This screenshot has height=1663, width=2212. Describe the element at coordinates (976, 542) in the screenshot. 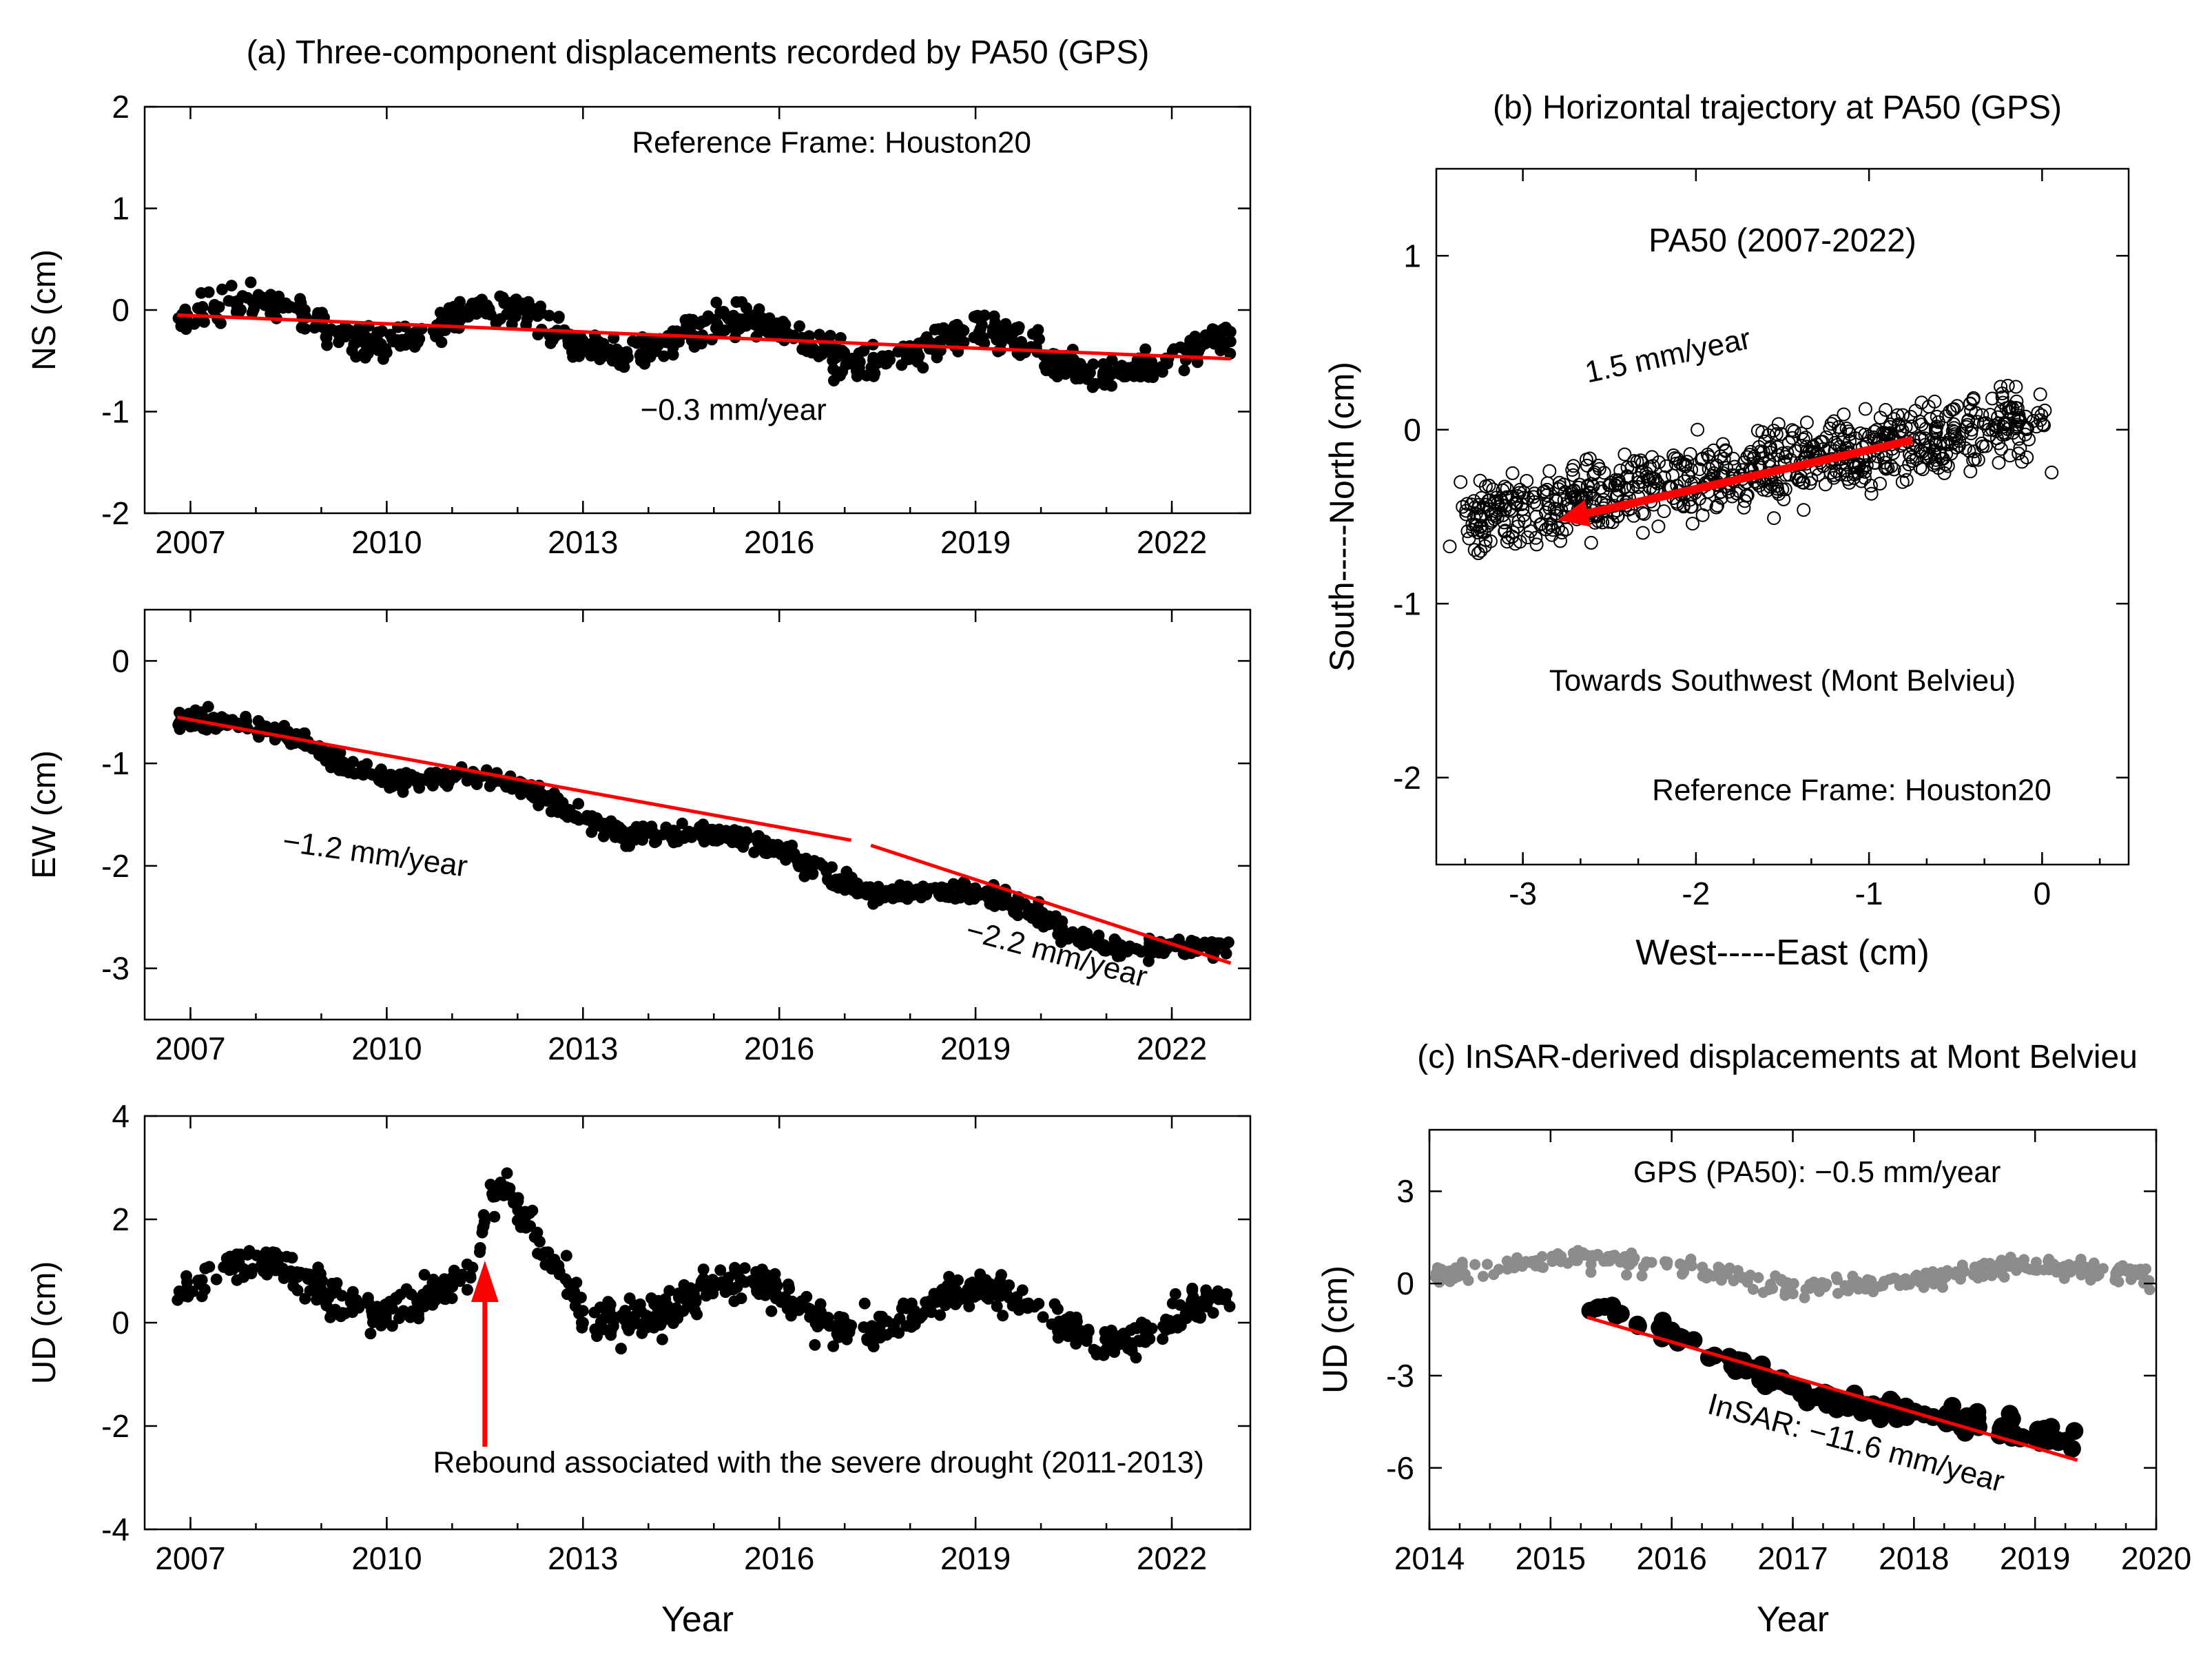

I see `x-tick-label: 2019` at that location.